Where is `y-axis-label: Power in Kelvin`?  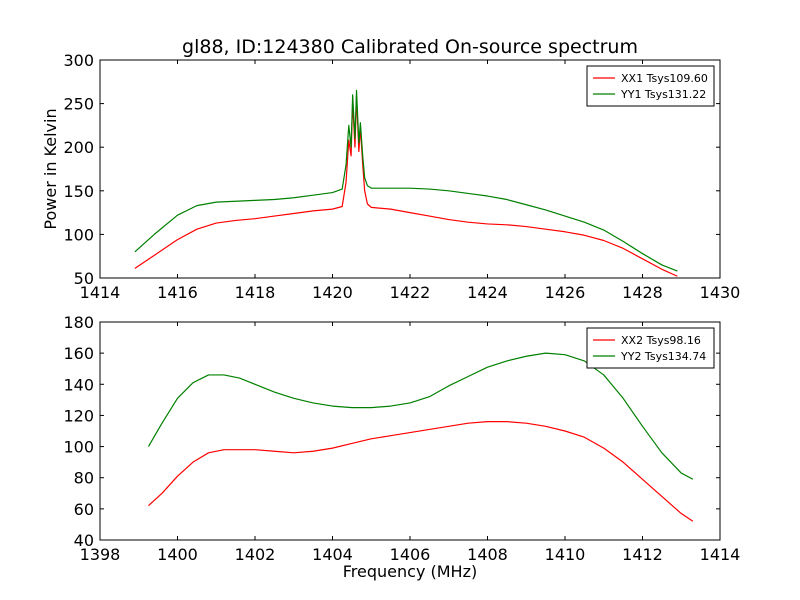
y-axis-label: Power in Kelvin is located at coordinates (50, 168).